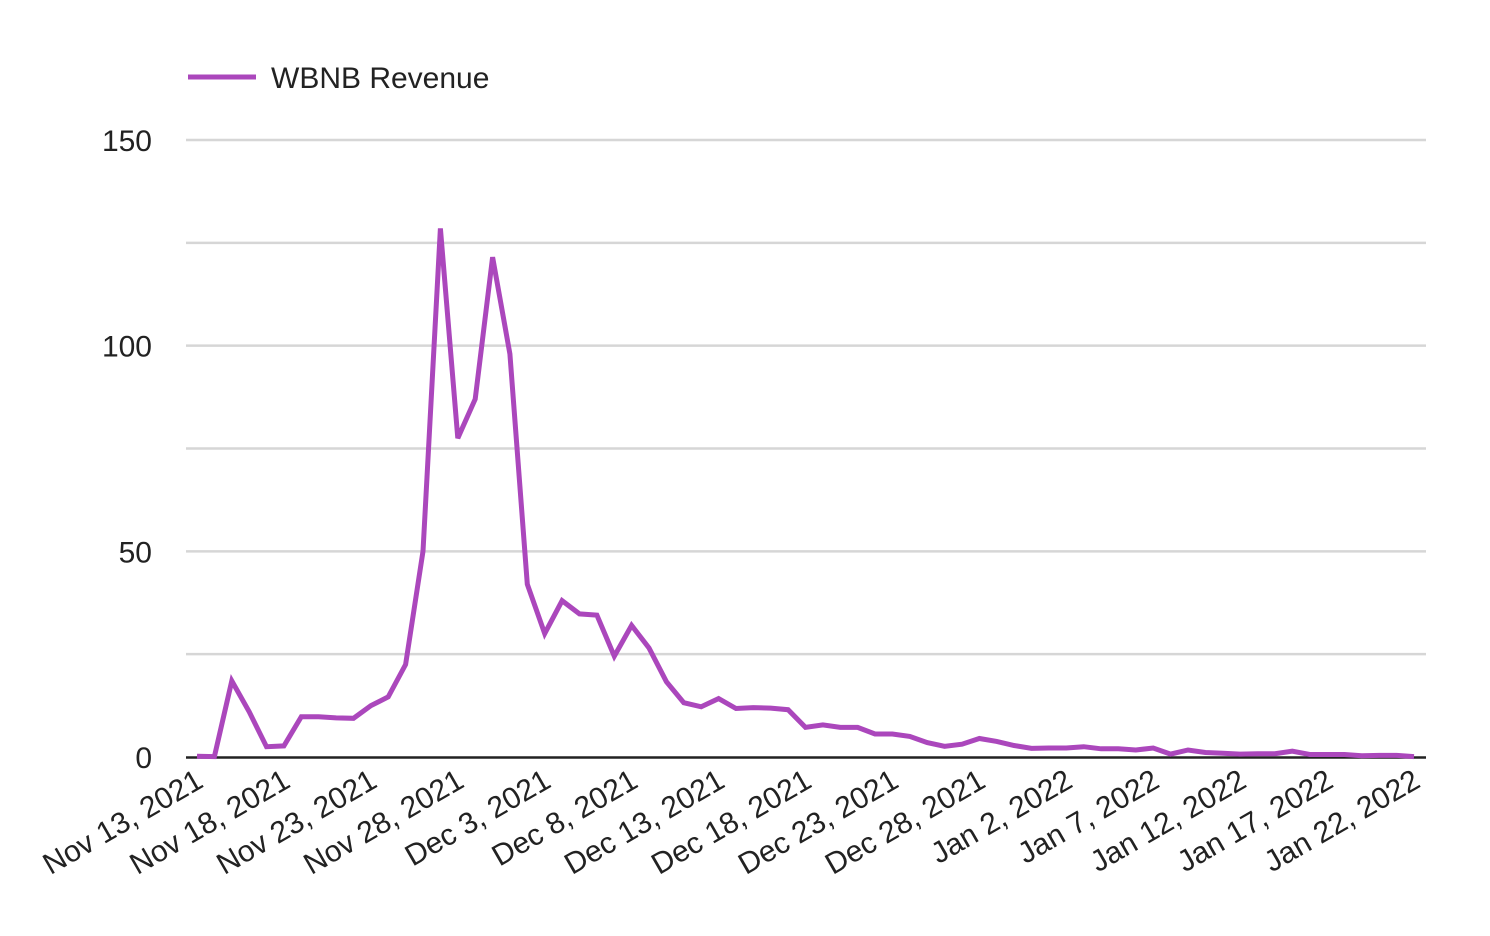 The width and height of the screenshot is (1490, 936). What do you see at coordinates (380, 78) in the screenshot?
I see `legend-label: WBNB Revenue` at bounding box center [380, 78].